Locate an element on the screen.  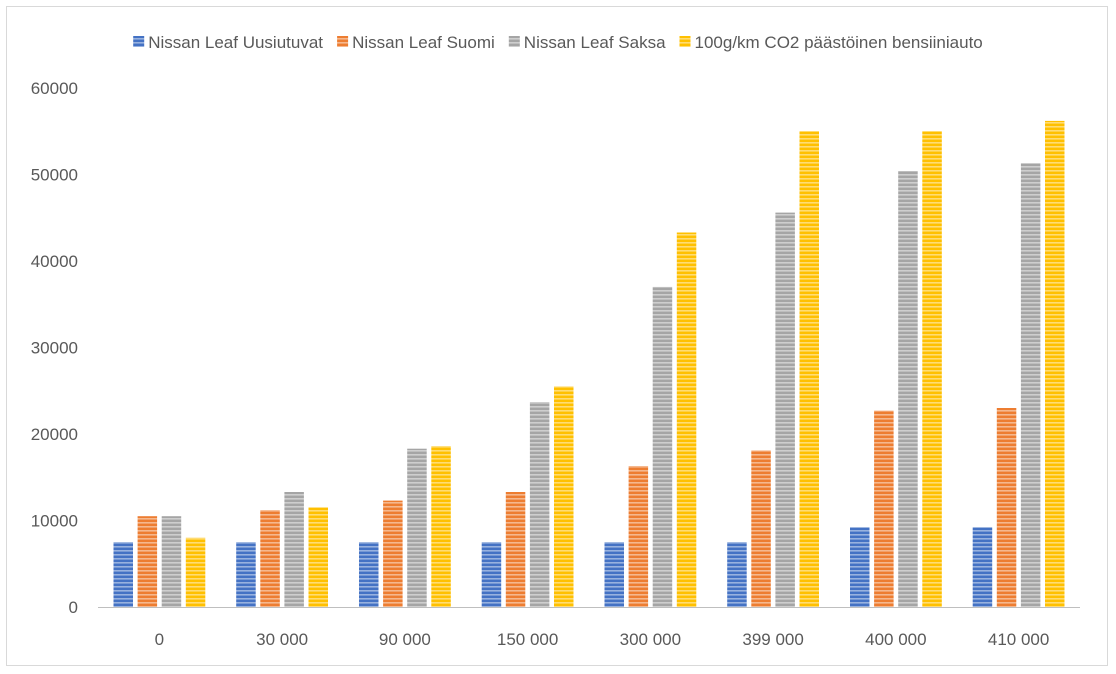
legend-label: Nissan Leaf Saksa is located at coordinates (595, 42).